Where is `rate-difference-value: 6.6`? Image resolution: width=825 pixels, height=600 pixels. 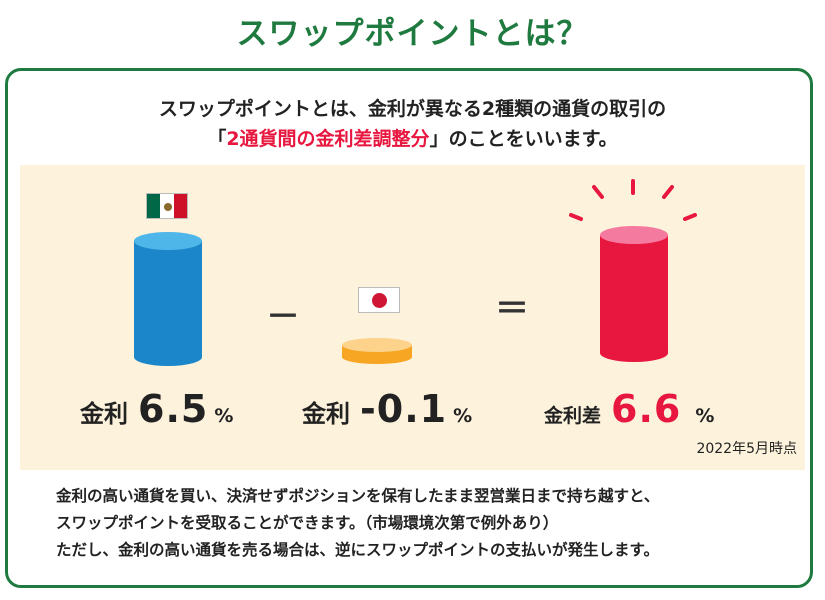 rate-difference-value: 6.6 is located at coordinates (646, 409).